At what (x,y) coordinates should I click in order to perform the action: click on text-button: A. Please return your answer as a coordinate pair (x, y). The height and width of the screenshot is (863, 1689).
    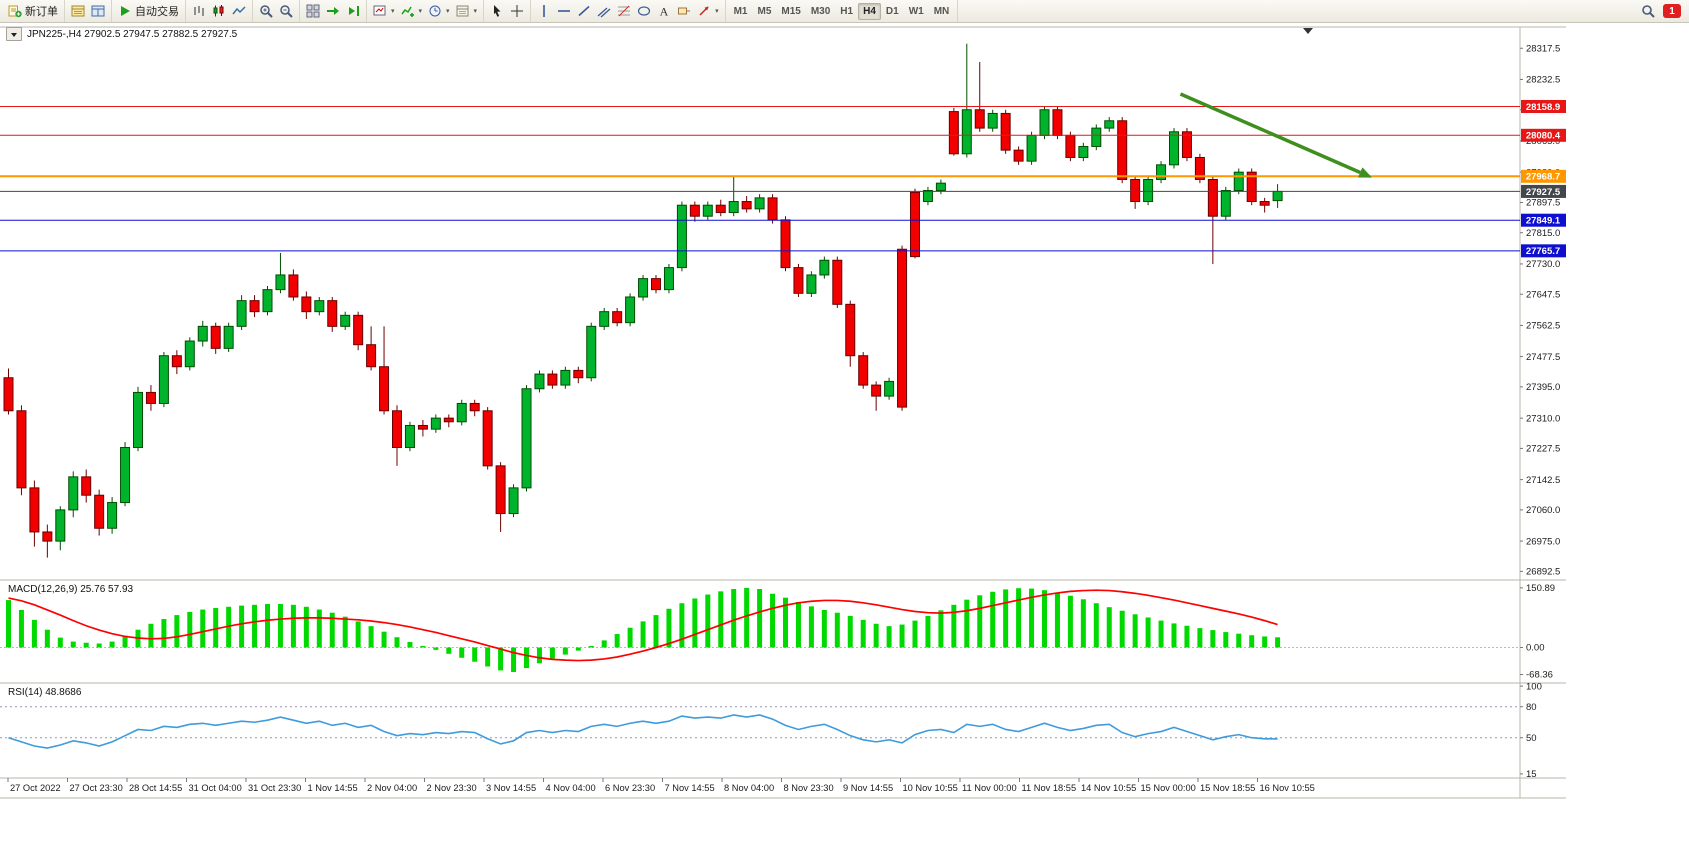
    Looking at the image, I should click on (664, 11).